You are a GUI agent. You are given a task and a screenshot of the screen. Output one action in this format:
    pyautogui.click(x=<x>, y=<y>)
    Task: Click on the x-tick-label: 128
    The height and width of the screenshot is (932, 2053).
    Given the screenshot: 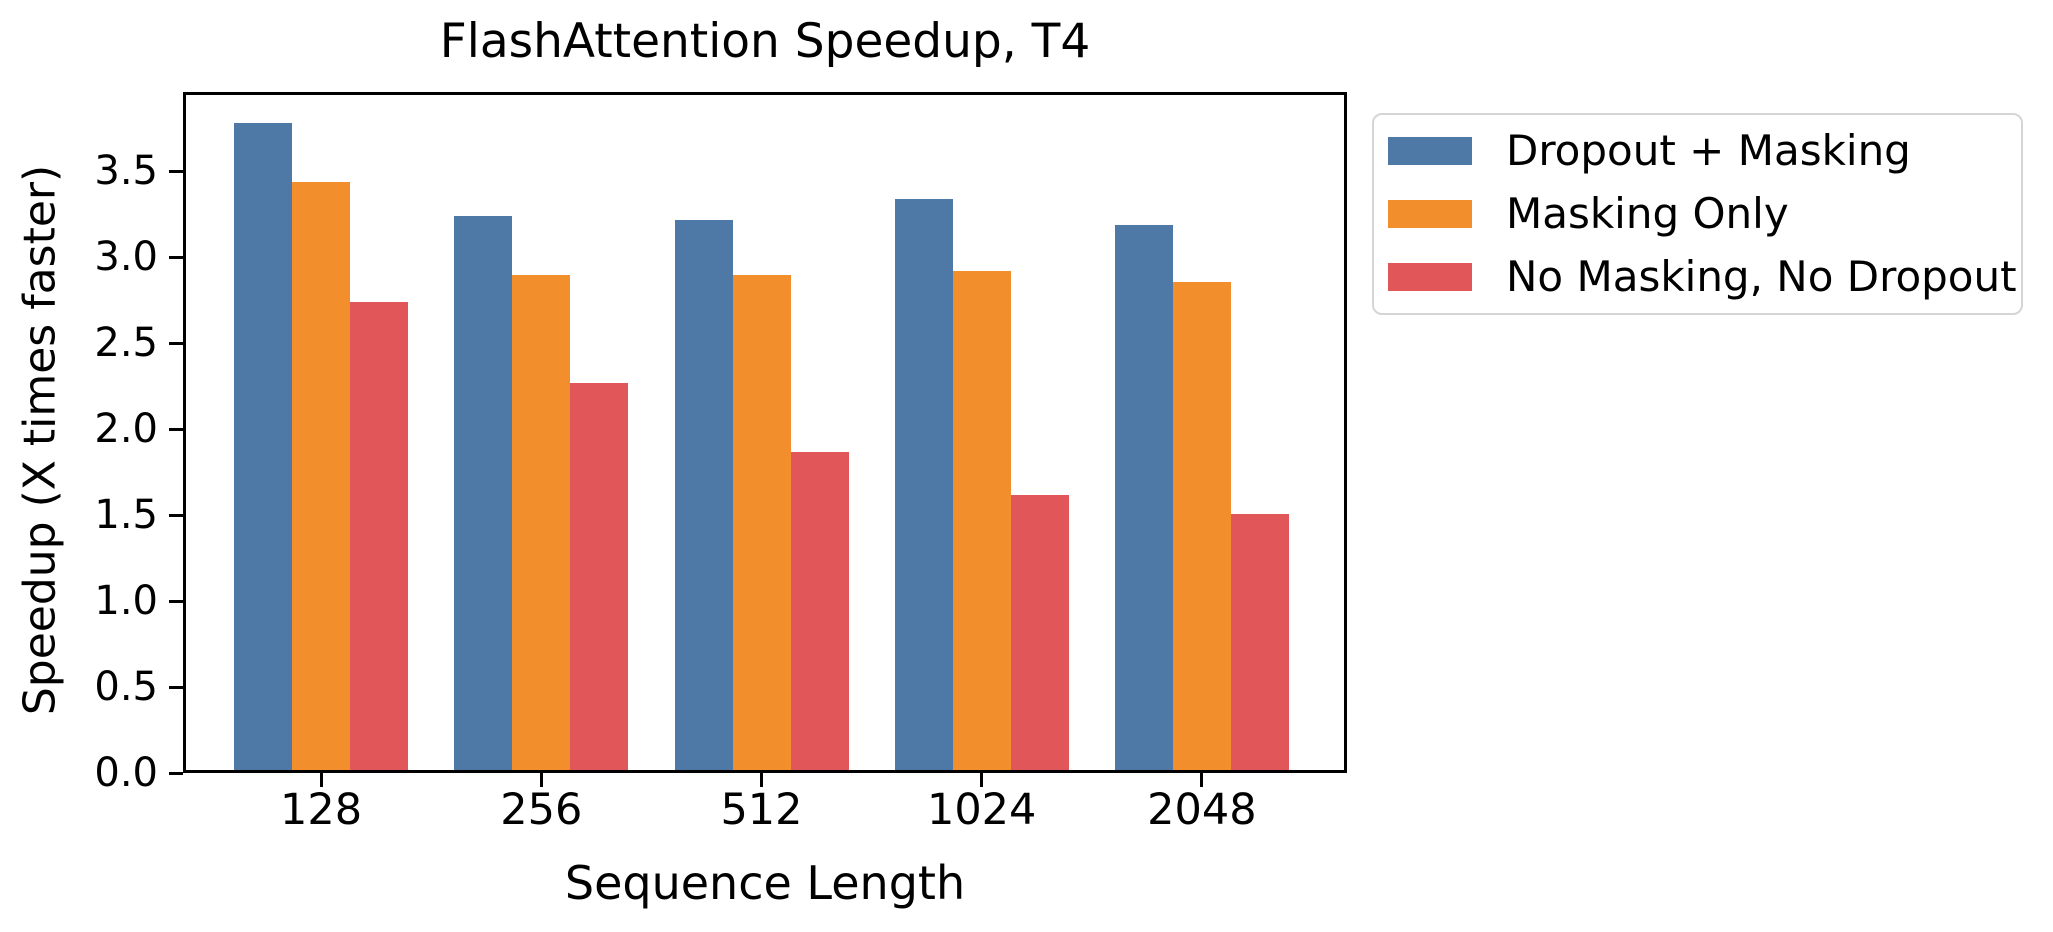 What is the action you would take?
    pyautogui.click(x=321, y=810)
    